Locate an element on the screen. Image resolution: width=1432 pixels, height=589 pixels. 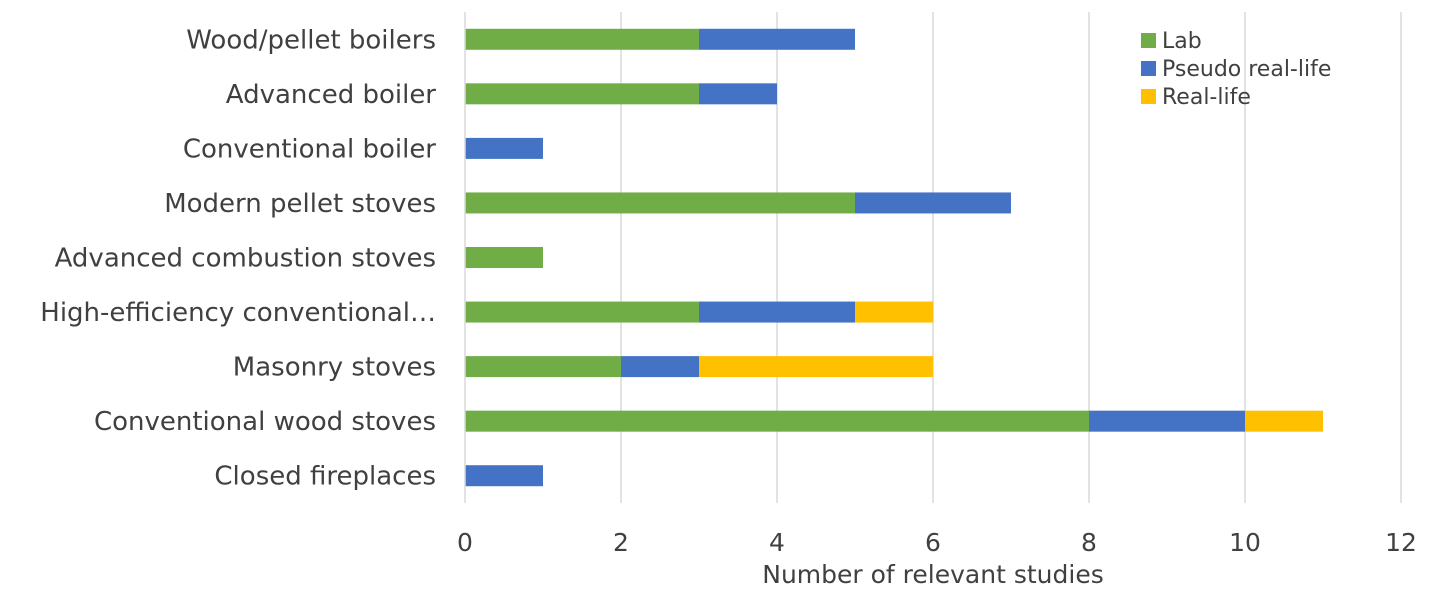
x-tick-label-6: 6 is located at coordinates (933, 542).